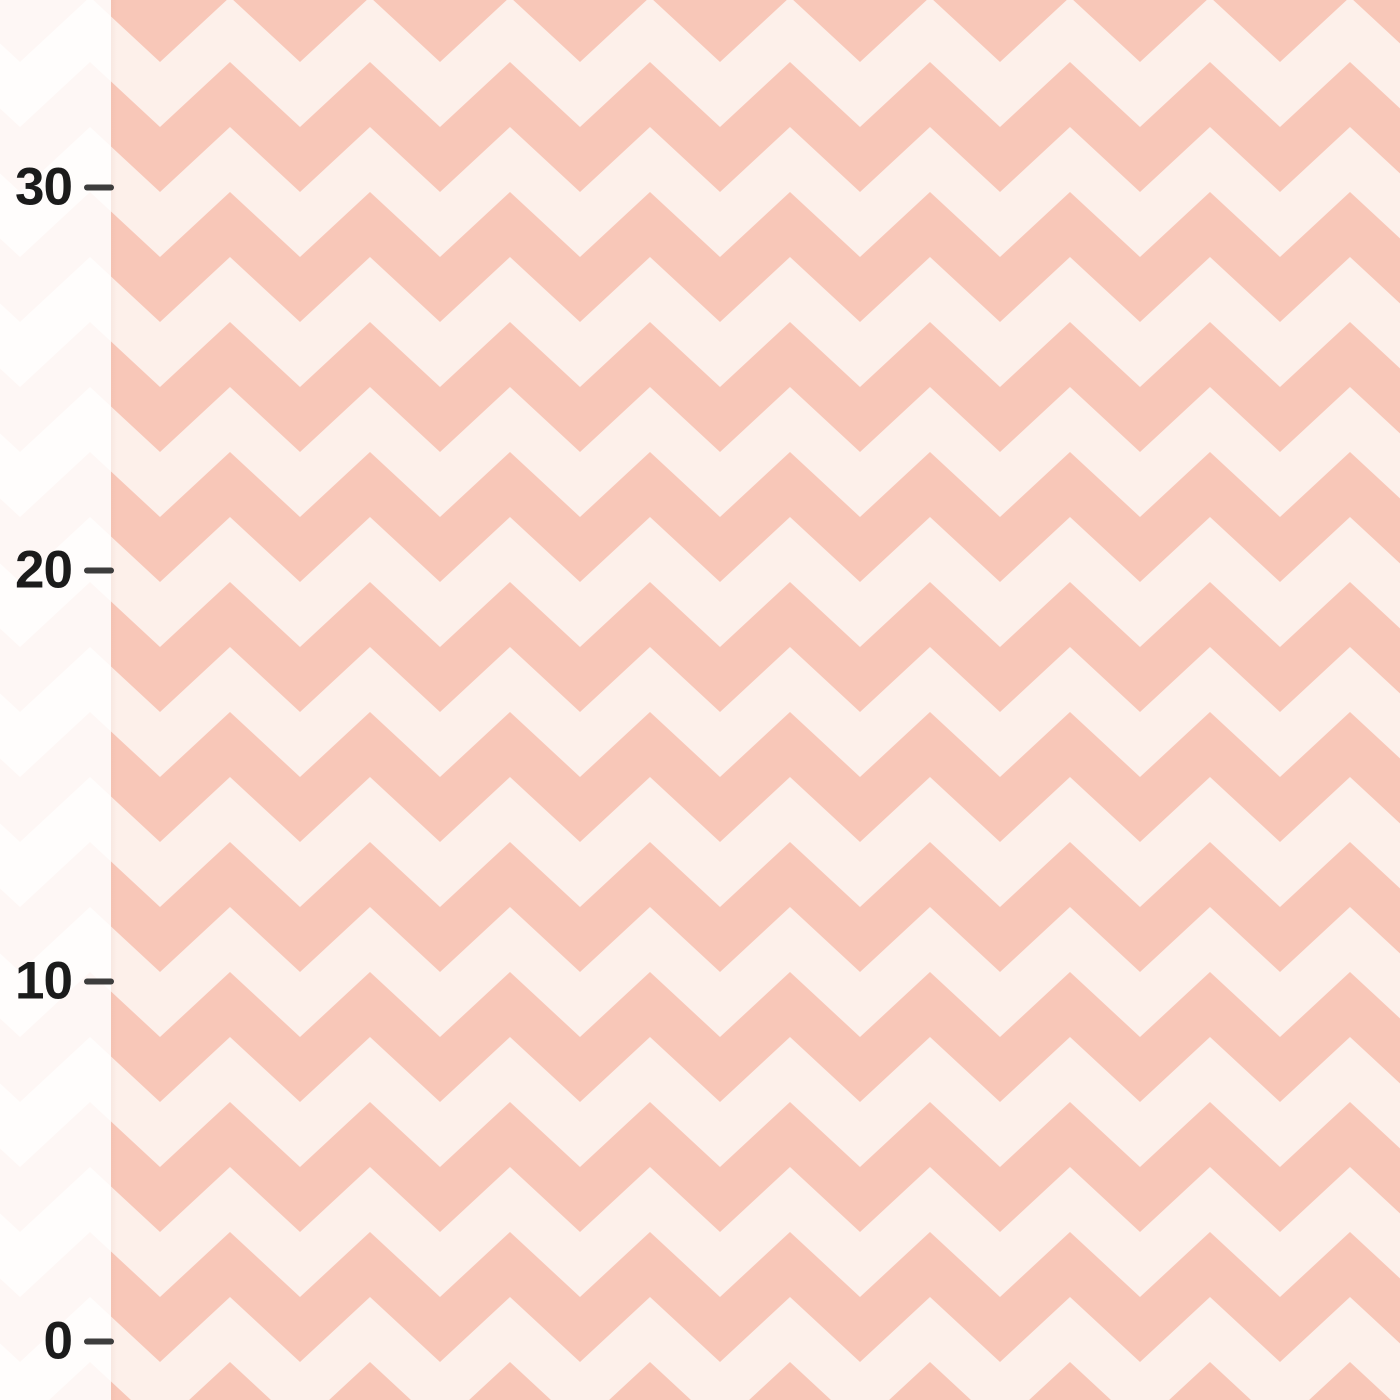 This screenshot has width=1400, height=1400. What do you see at coordinates (44, 981) in the screenshot?
I see `ruler-label: 10` at bounding box center [44, 981].